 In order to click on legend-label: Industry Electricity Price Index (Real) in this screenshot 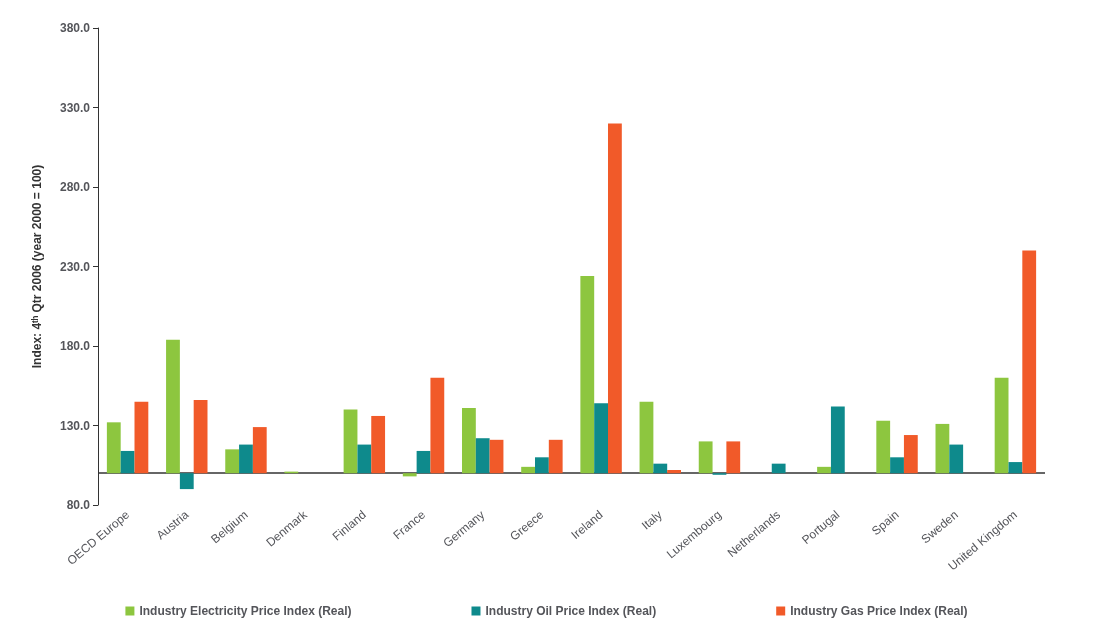, I will do `click(245, 611)`.